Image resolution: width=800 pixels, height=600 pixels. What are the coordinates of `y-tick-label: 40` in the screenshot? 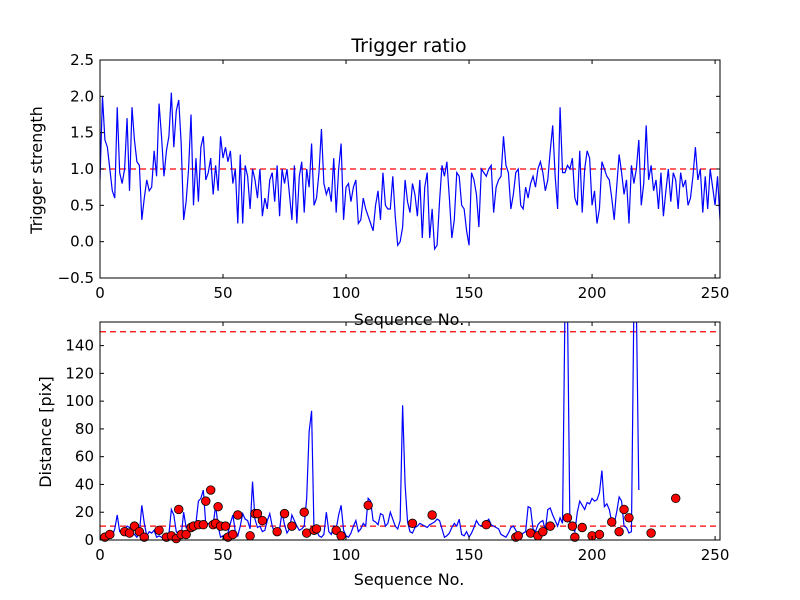 It's located at (84, 484).